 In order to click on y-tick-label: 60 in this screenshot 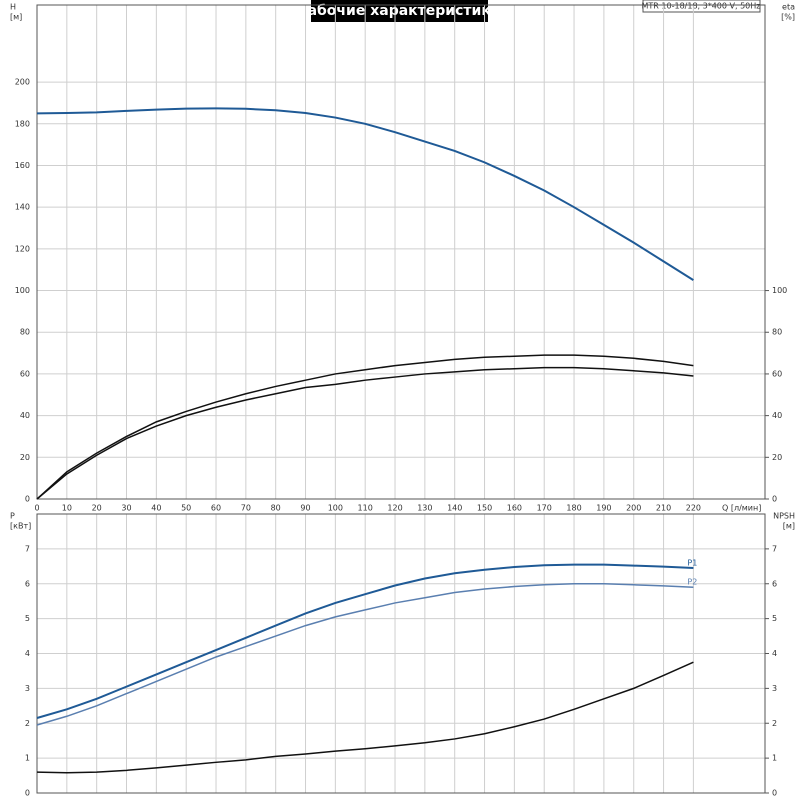, I will do `click(25, 373)`.